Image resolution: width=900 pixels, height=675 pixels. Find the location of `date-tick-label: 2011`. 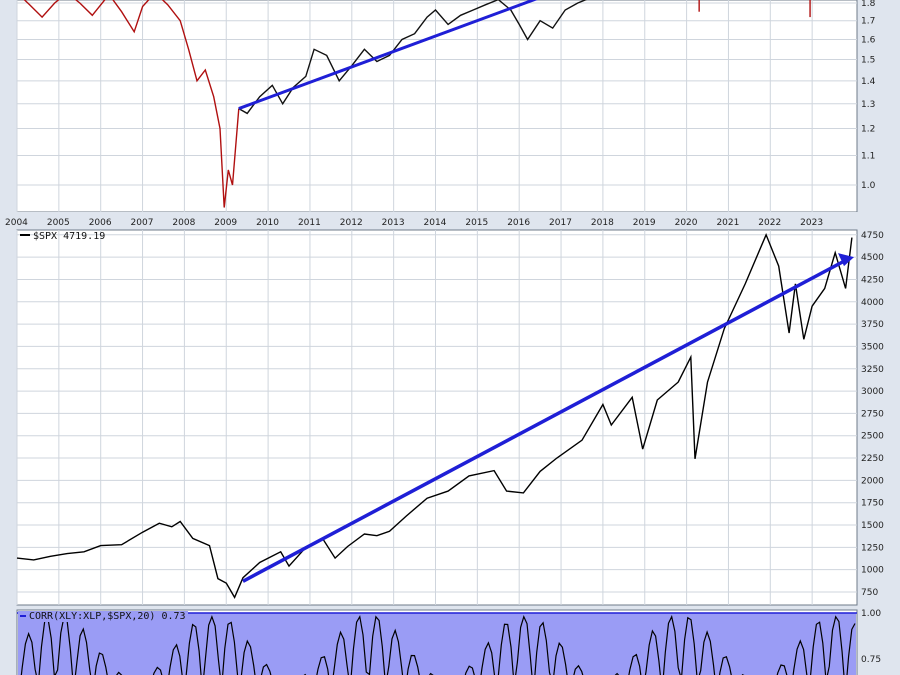

date-tick-label: 2011 is located at coordinates (309, 223).